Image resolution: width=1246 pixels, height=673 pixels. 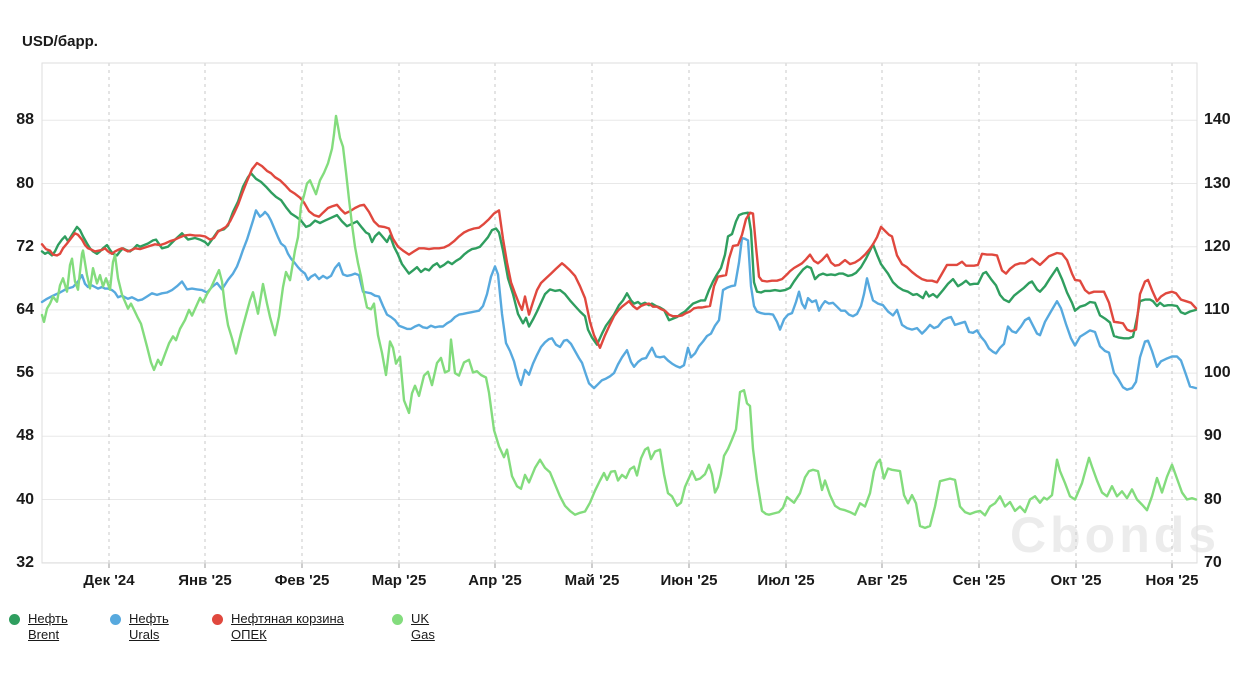 What do you see at coordinates (592, 580) in the screenshot?
I see `x-tick-label: Май '25` at bounding box center [592, 580].